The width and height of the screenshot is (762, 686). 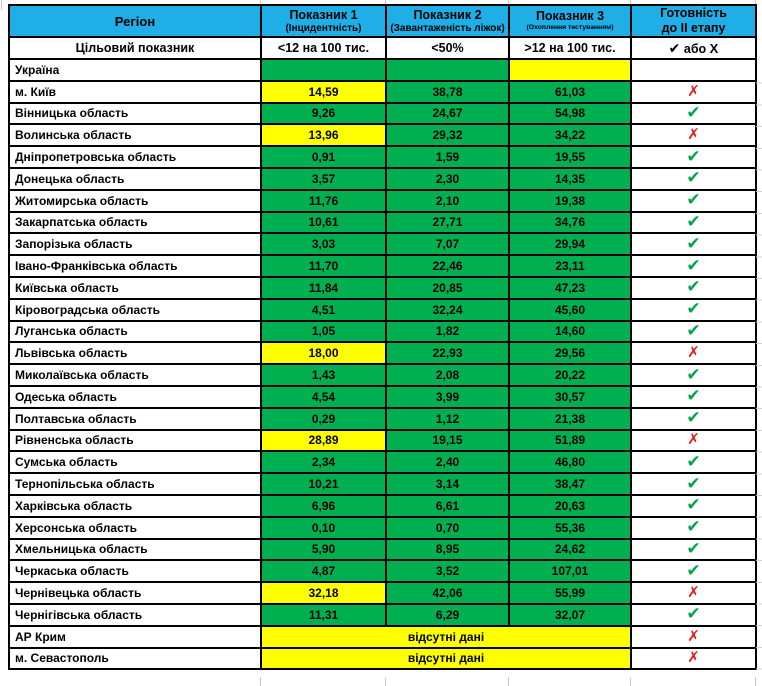 I want to click on region-cell: Донецька область, so click(x=135, y=178).